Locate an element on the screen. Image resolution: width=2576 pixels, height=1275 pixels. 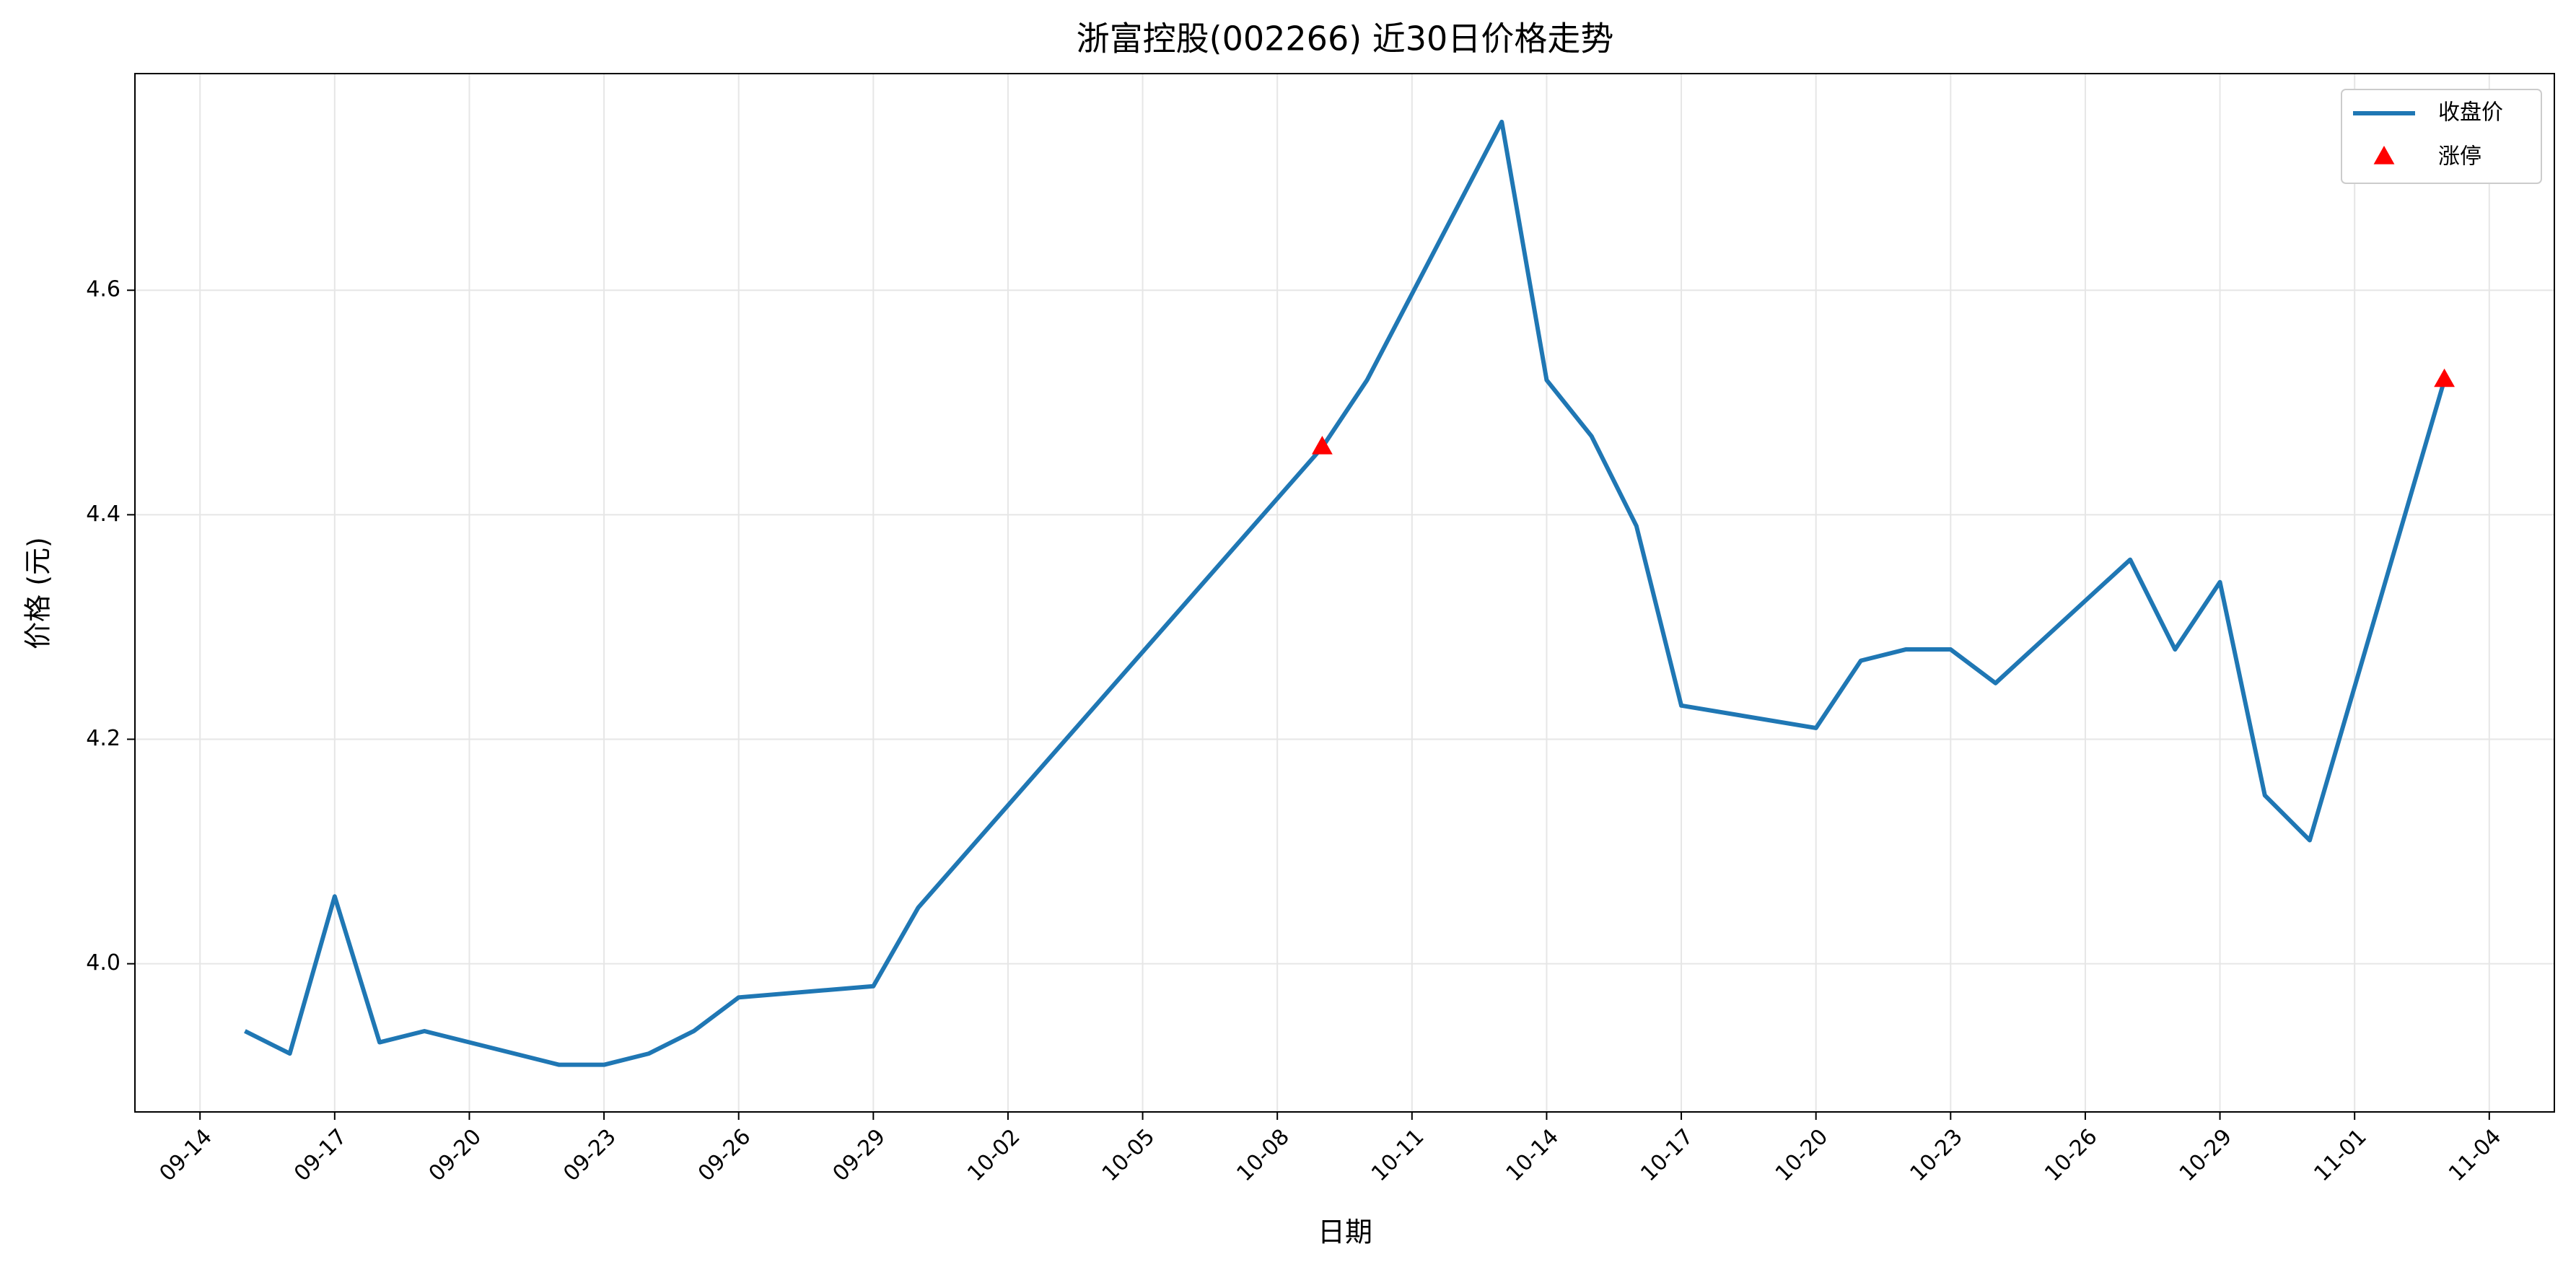
legend-label: 收盘价 is located at coordinates (2470, 113).